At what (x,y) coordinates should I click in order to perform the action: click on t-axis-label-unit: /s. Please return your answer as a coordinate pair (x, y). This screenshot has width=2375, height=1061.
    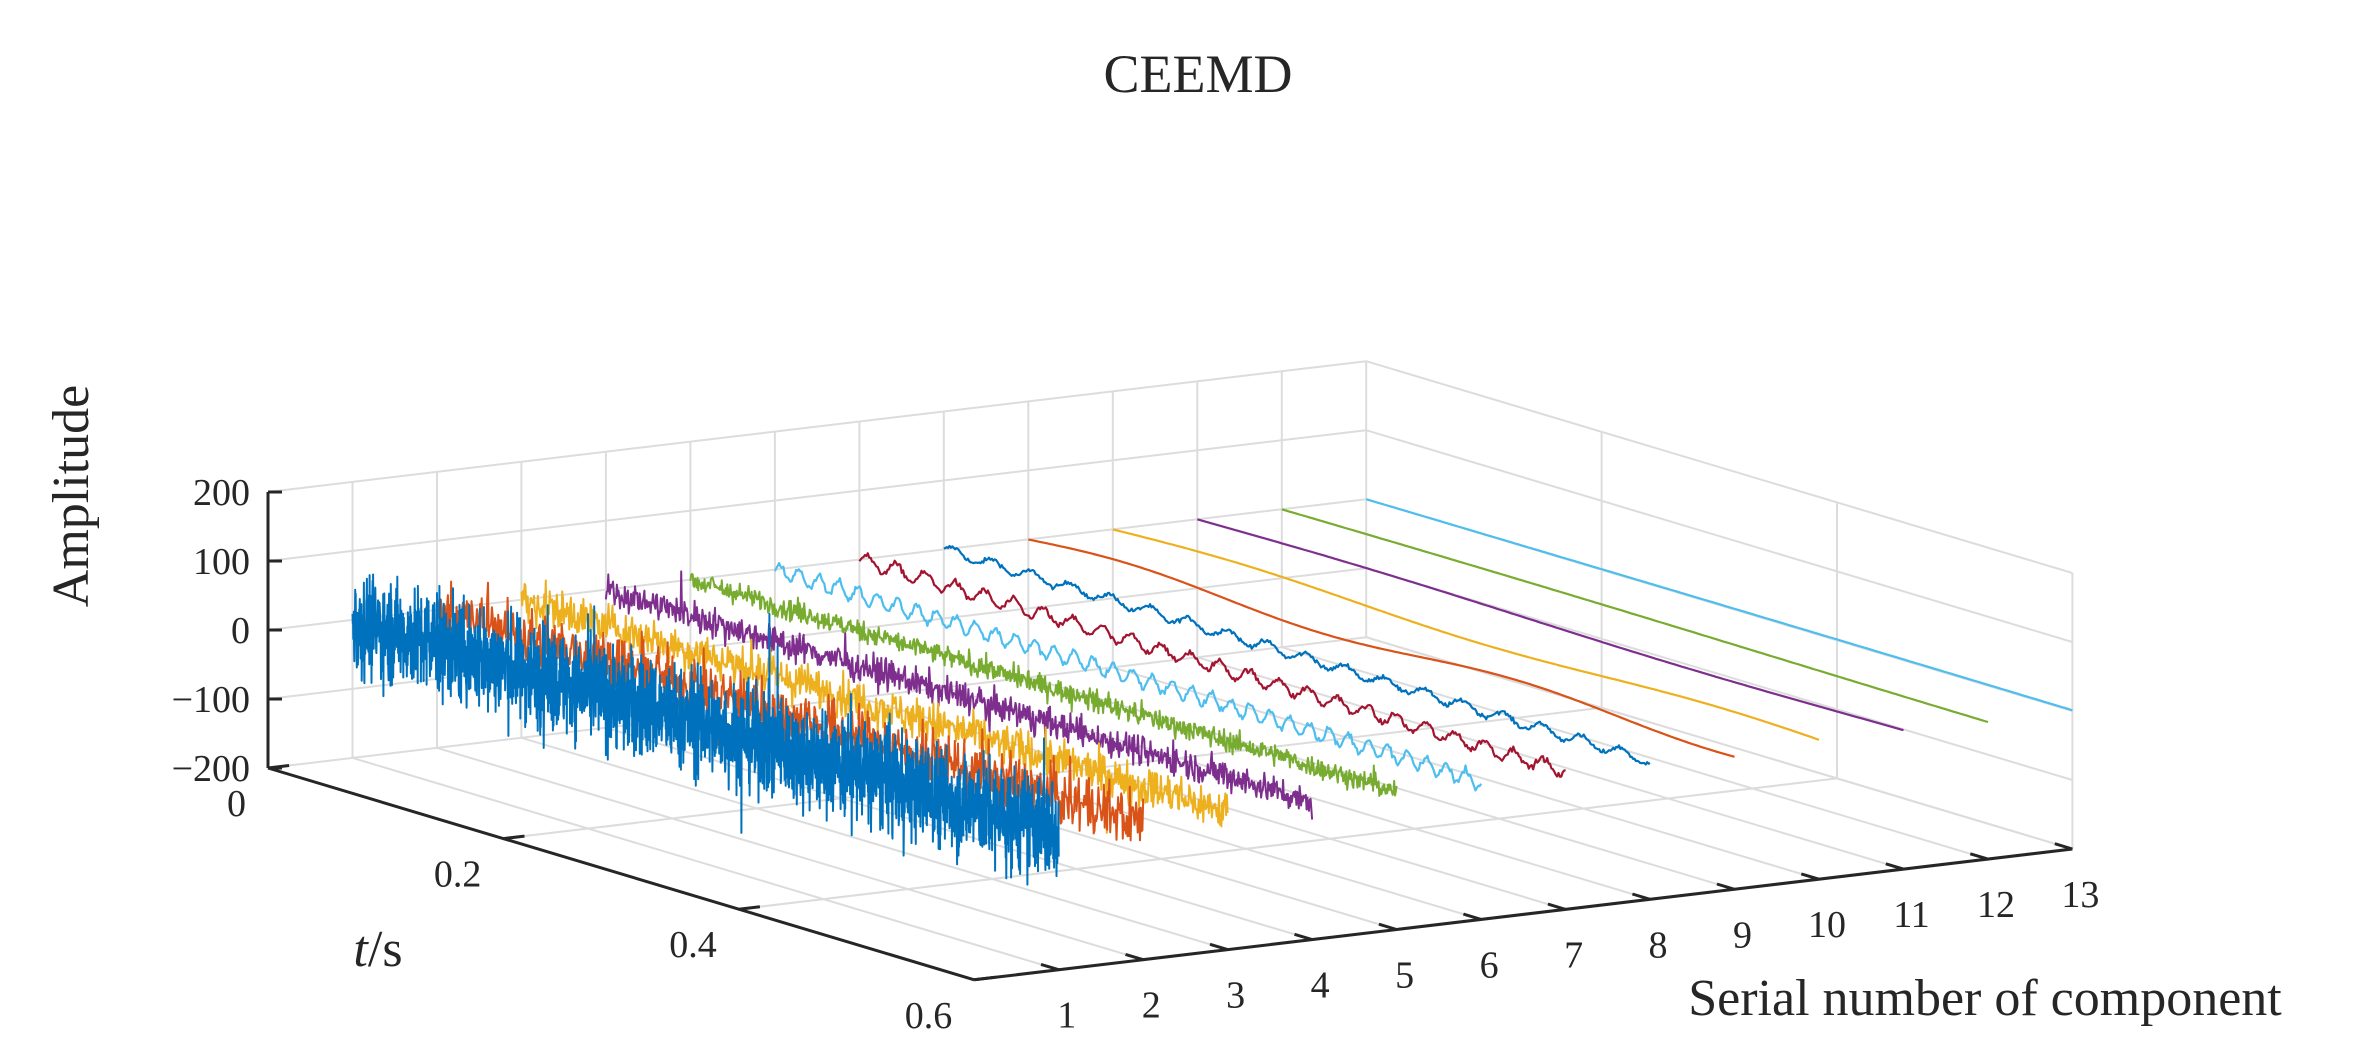
    Looking at the image, I should click on (385, 949).